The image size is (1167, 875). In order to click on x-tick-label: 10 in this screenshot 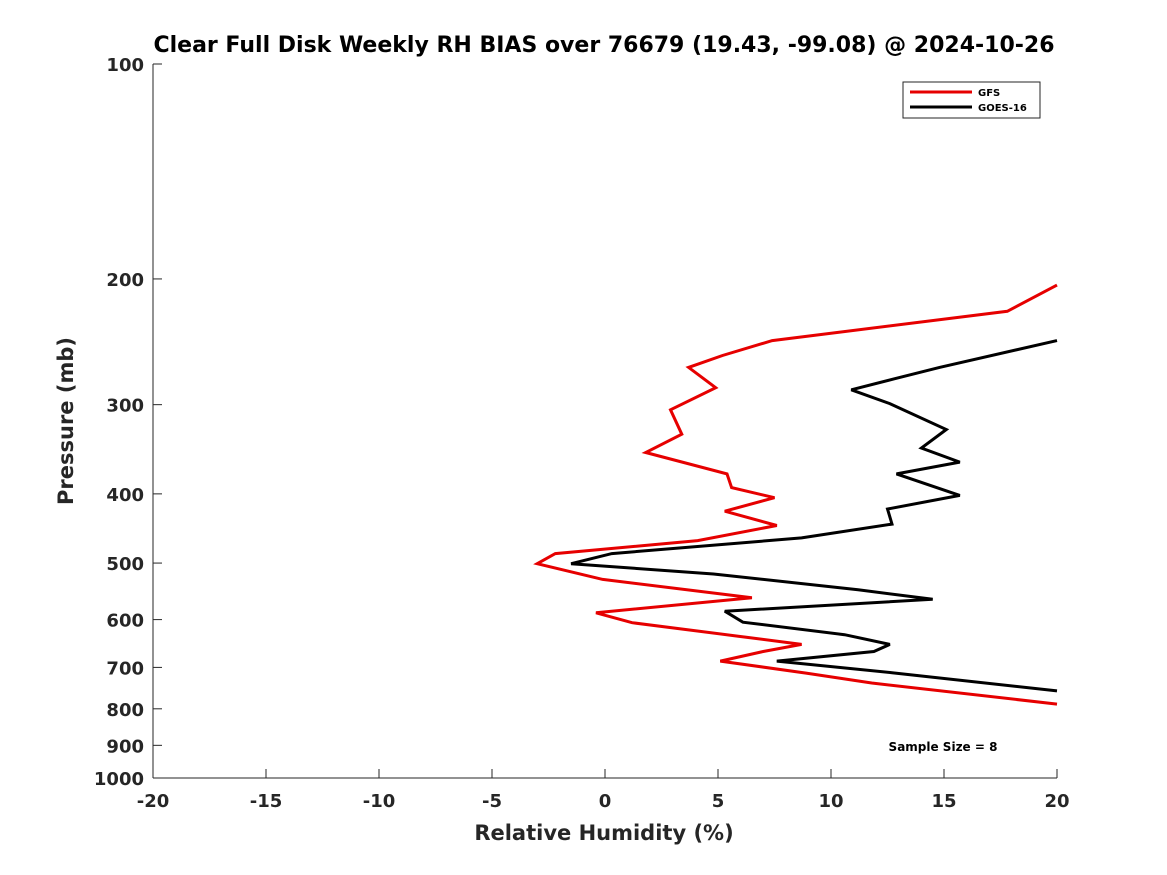, I will do `click(830, 801)`.